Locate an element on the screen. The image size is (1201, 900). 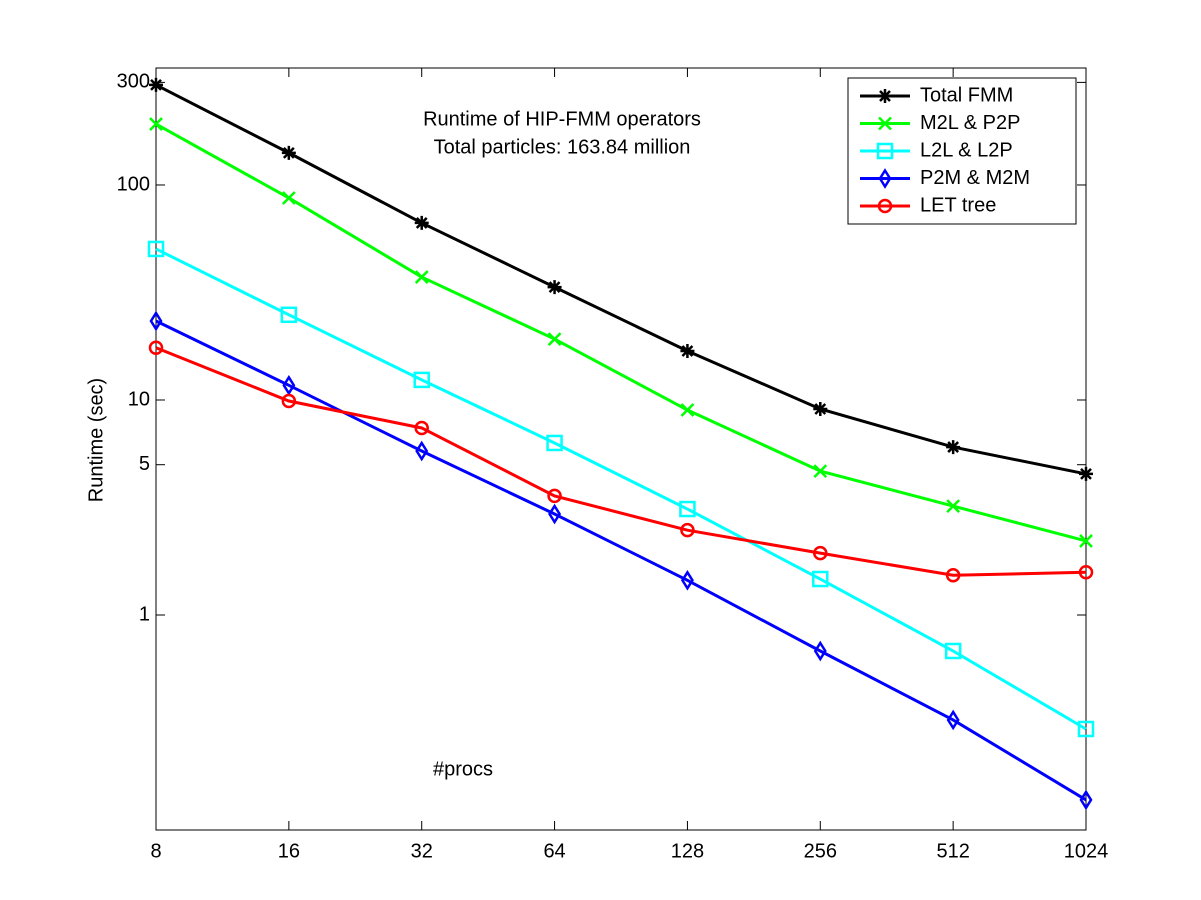
y-tick-label: 100 is located at coordinates (133, 184).